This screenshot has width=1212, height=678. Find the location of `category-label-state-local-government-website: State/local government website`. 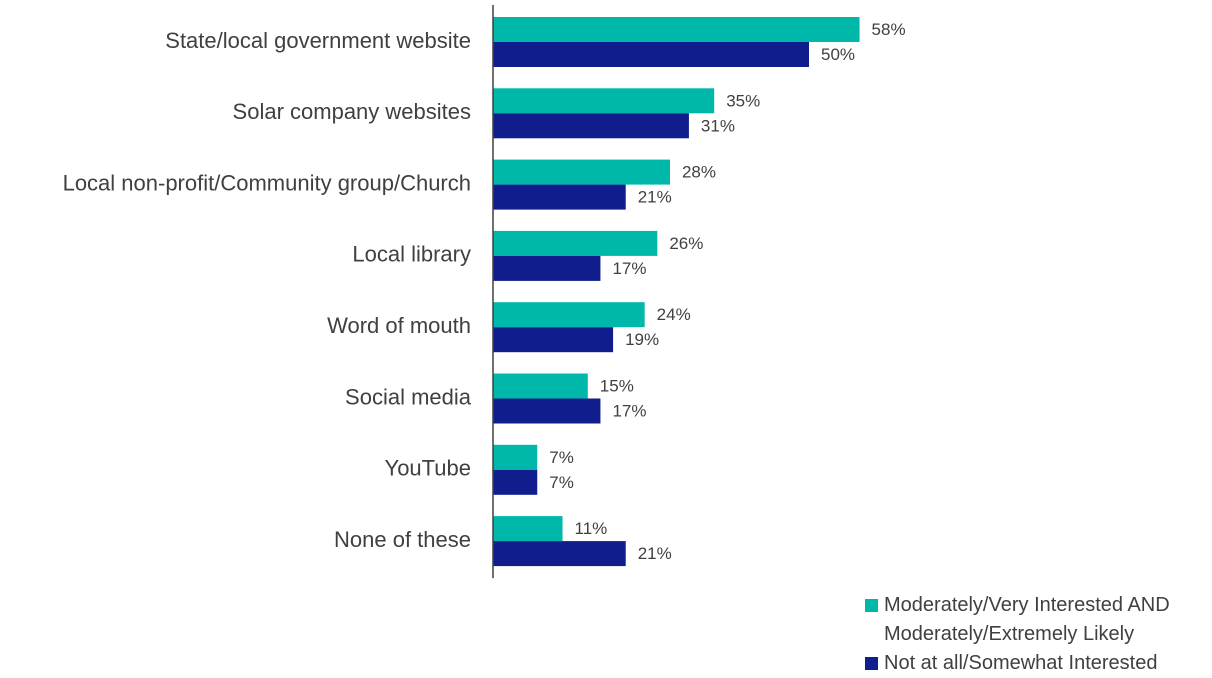

category-label-state-local-government-website: State/local government website is located at coordinates (318, 40).